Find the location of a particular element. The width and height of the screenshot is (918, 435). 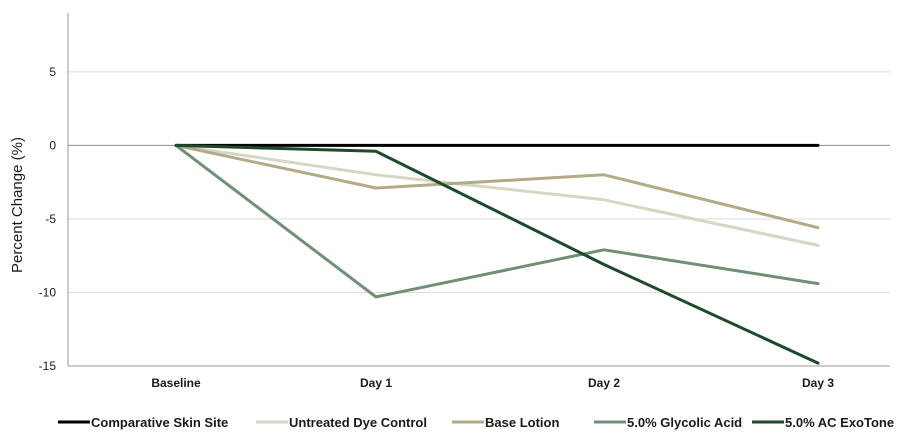

x-tick-label: Day 3 is located at coordinates (818, 383).